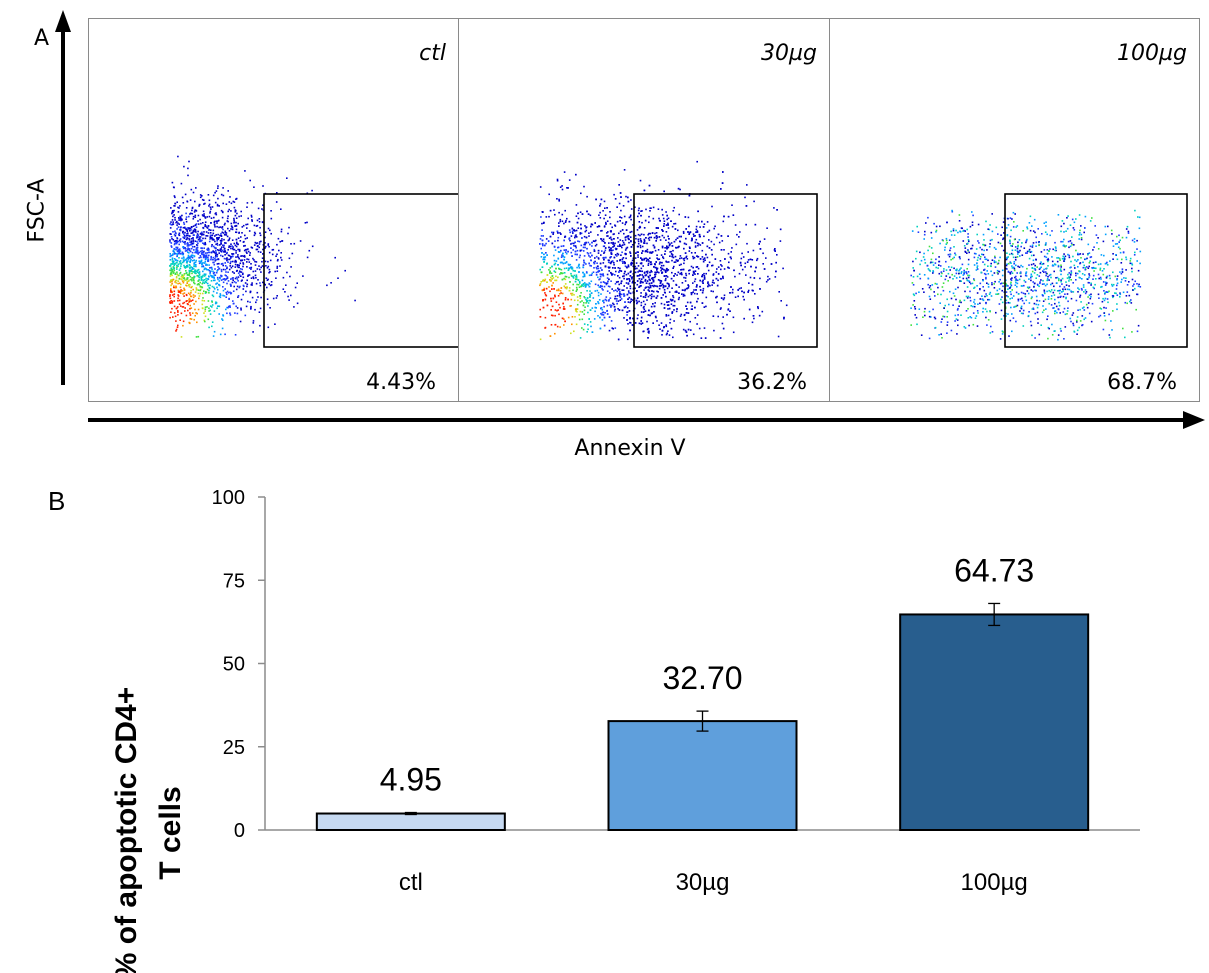 The width and height of the screenshot is (1209, 973). I want to click on flow-x-axis-label: Annexin V, so click(630, 448).